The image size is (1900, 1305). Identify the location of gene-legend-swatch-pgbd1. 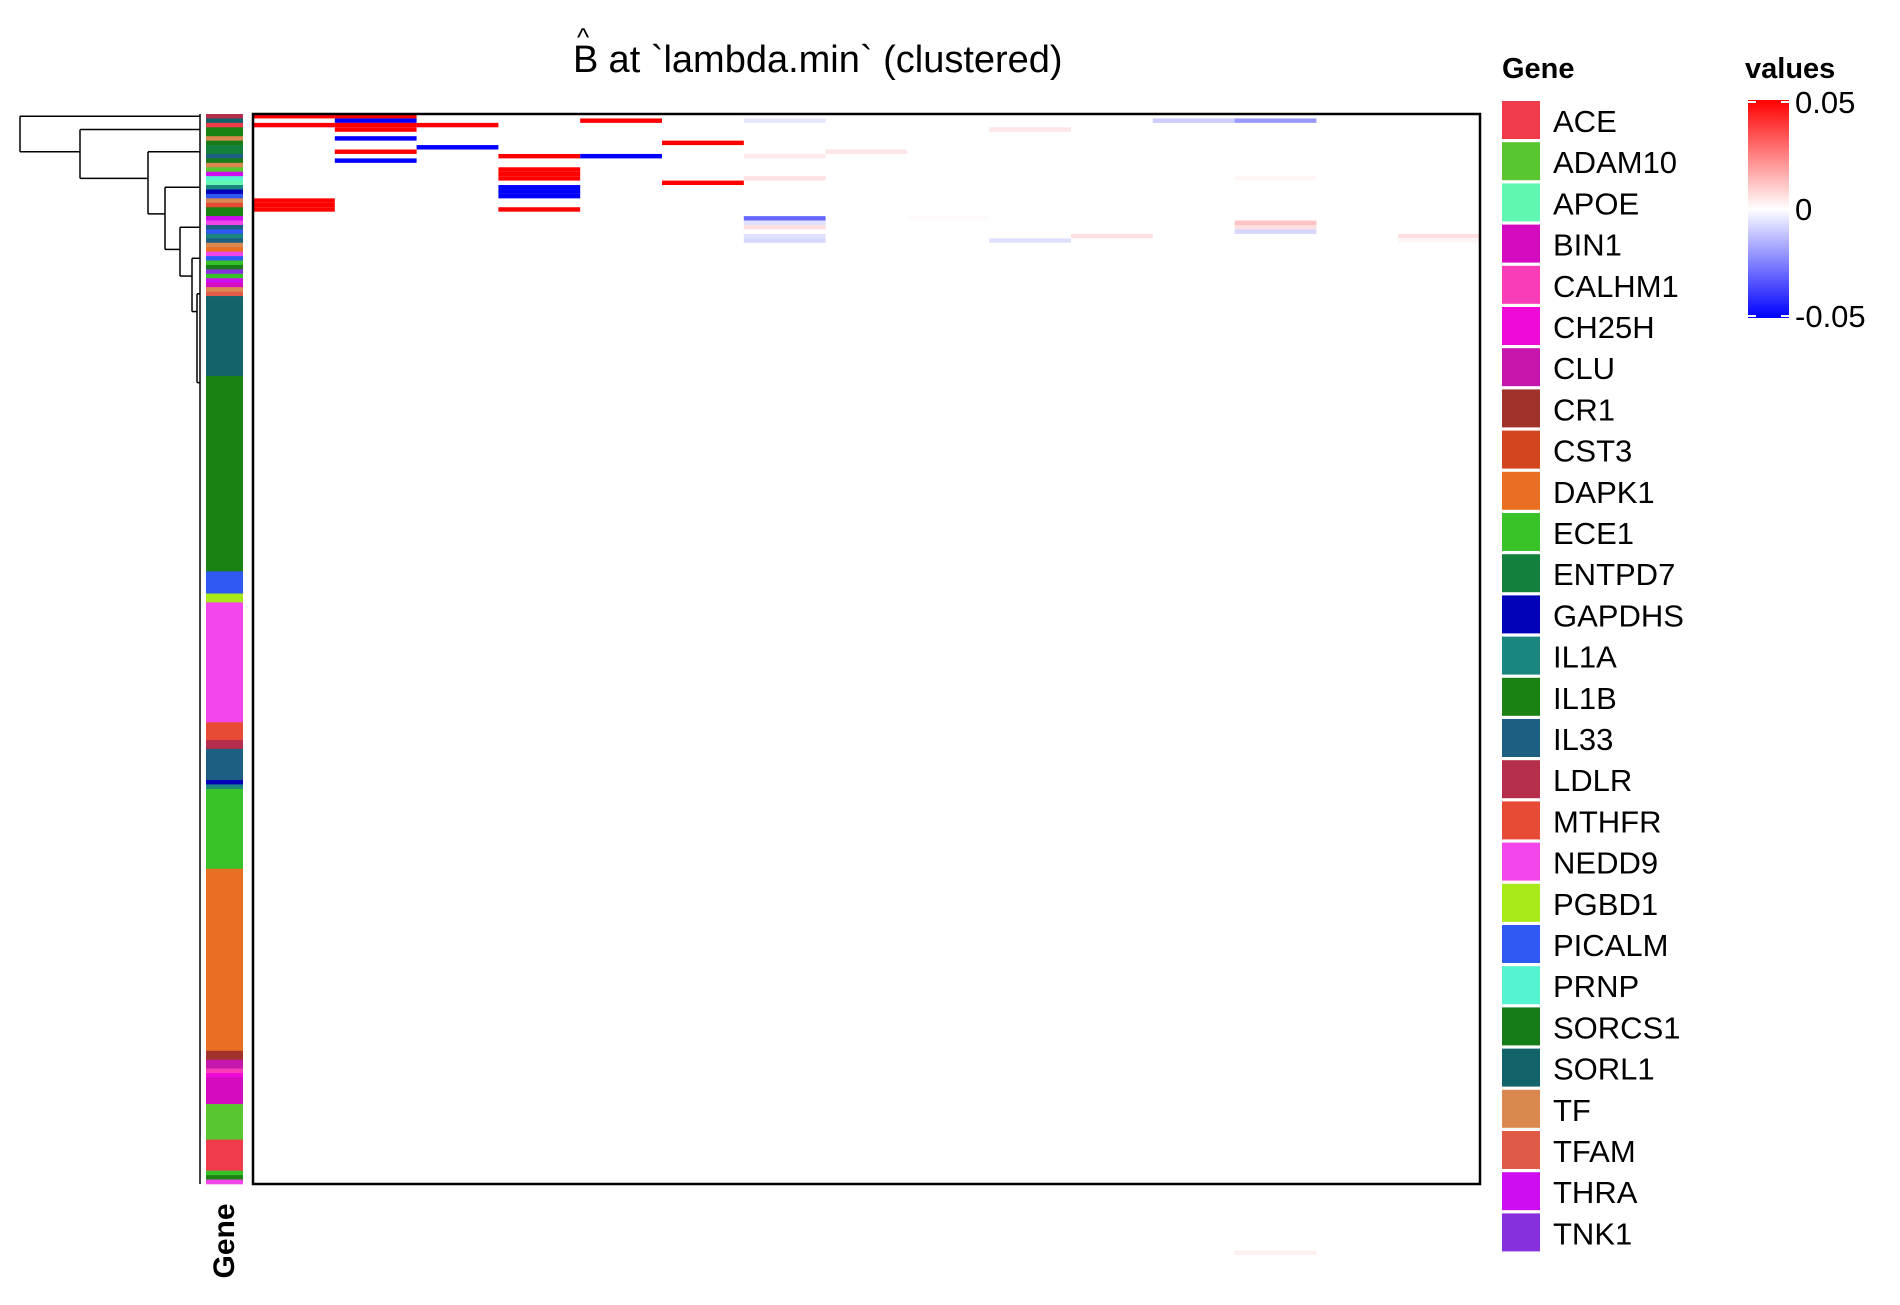
(1521, 902).